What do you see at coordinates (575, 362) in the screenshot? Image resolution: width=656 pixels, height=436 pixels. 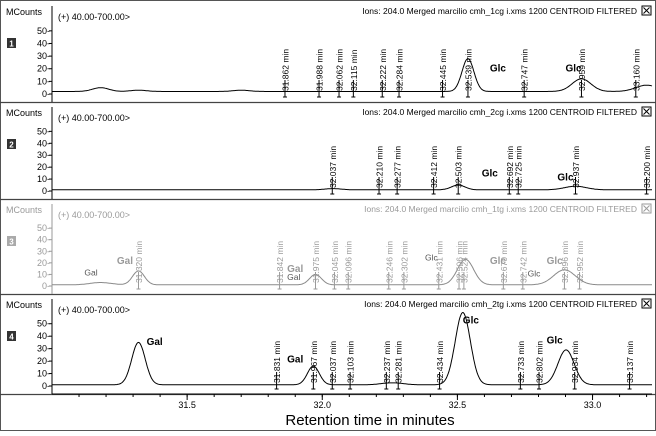 I see `peak-time-label: 32.934 min` at bounding box center [575, 362].